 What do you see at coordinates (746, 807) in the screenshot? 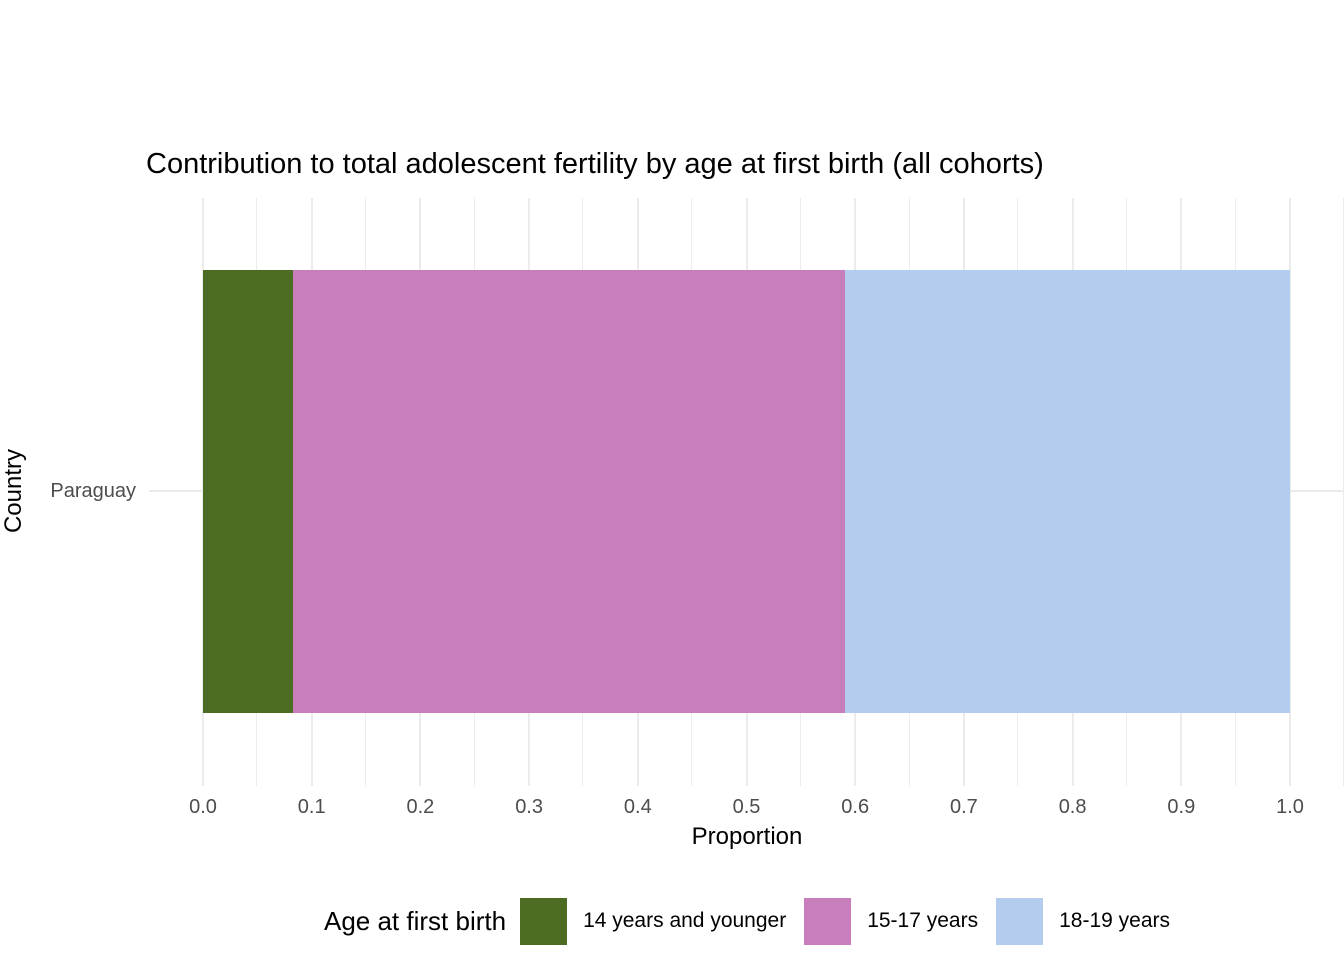
I see `x-tick-label: 0.5` at bounding box center [746, 807].